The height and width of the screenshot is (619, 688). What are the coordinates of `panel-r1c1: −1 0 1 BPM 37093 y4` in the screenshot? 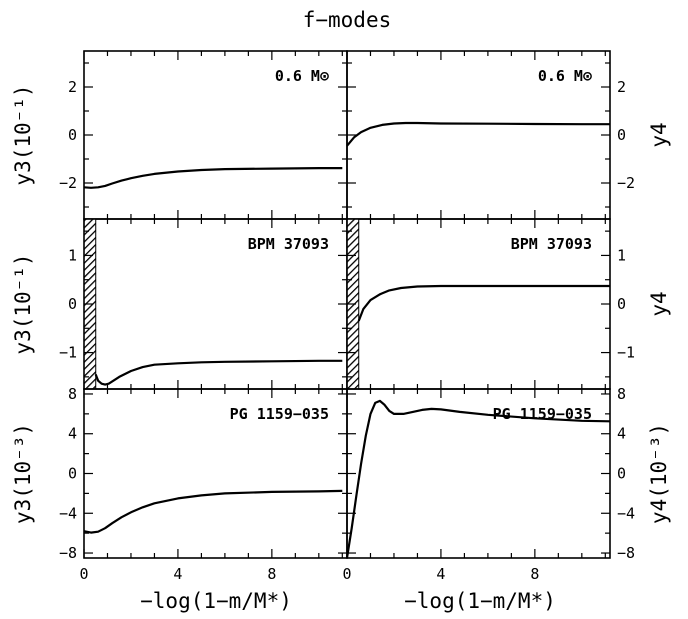 It's located at (508, 304).